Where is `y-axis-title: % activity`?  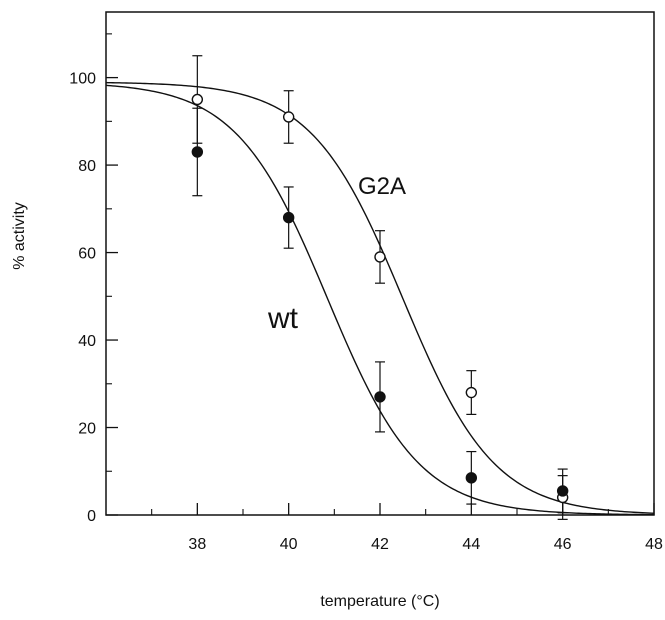
y-axis-title: % activity is located at coordinates (19, 236).